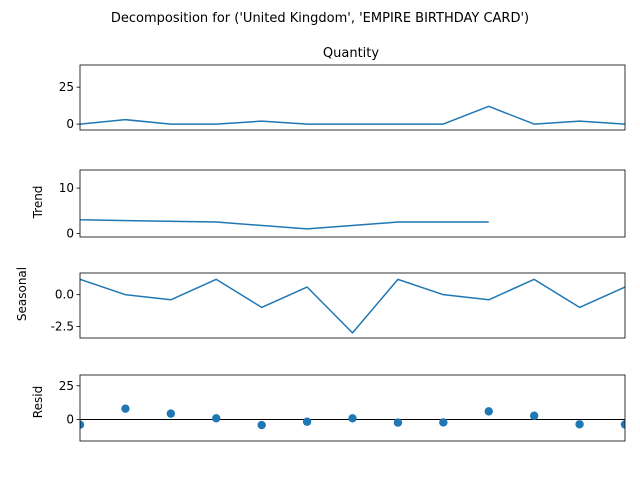 The width and height of the screenshot is (640, 480). I want to click on trend-frame, so click(352, 203).